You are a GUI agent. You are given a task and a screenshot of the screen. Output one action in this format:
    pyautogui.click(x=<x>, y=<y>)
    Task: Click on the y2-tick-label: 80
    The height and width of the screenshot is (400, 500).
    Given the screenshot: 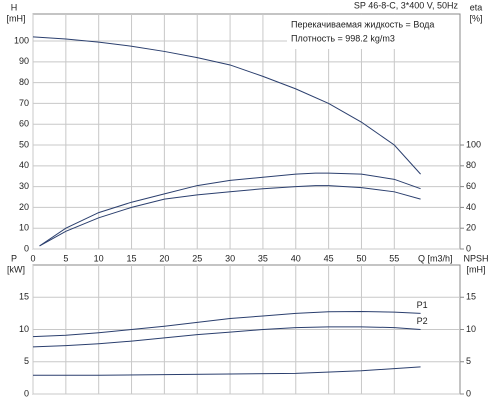 What is the action you would take?
    pyautogui.click(x=471, y=165)
    